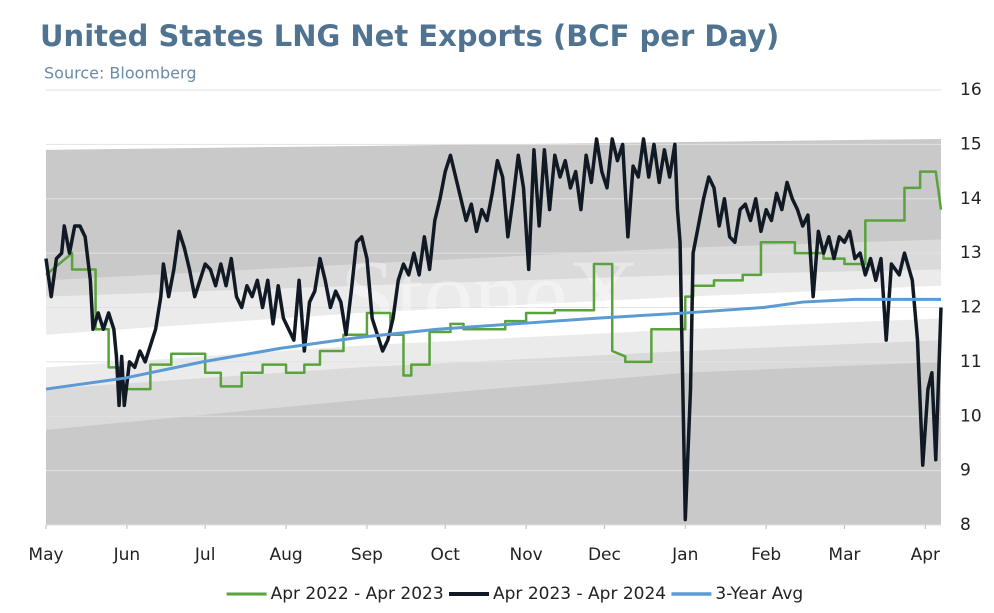 This screenshot has height=613, width=994. I want to click on y-tick-label: 13, so click(971, 253).